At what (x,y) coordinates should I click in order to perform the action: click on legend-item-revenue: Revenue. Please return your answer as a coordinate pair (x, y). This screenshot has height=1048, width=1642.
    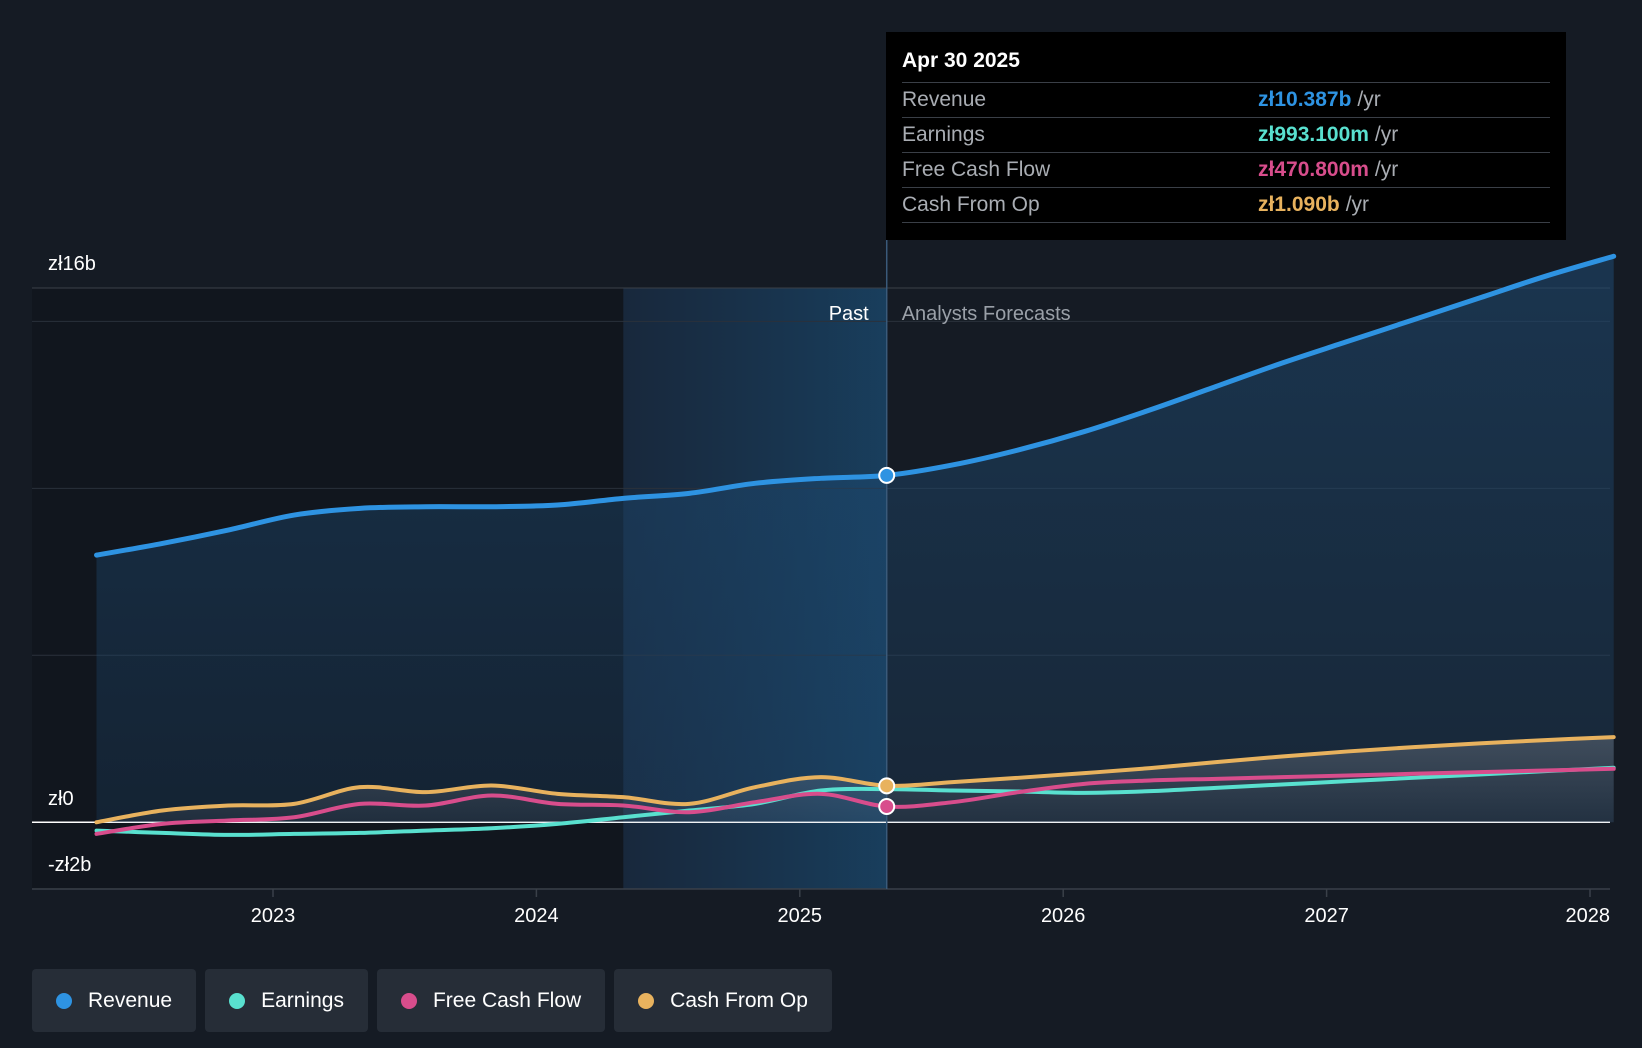
    Looking at the image, I should click on (114, 1000).